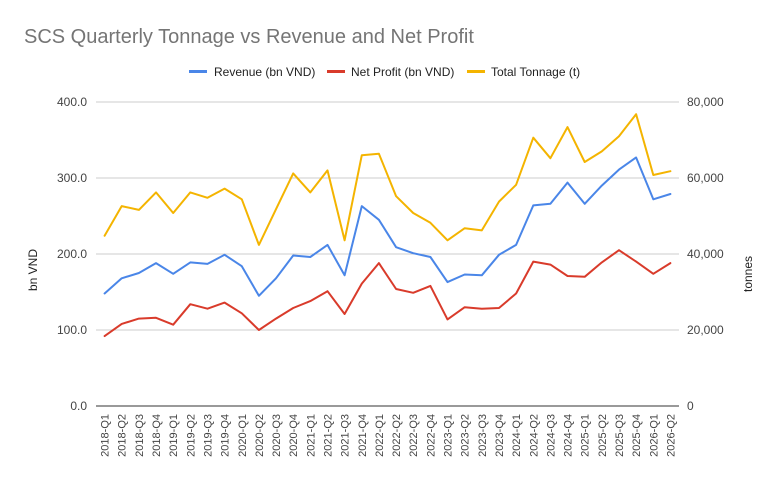 This screenshot has height=482, width=780. I want to click on legend-item-tonnage: Total Tonnage (t), so click(523, 72).